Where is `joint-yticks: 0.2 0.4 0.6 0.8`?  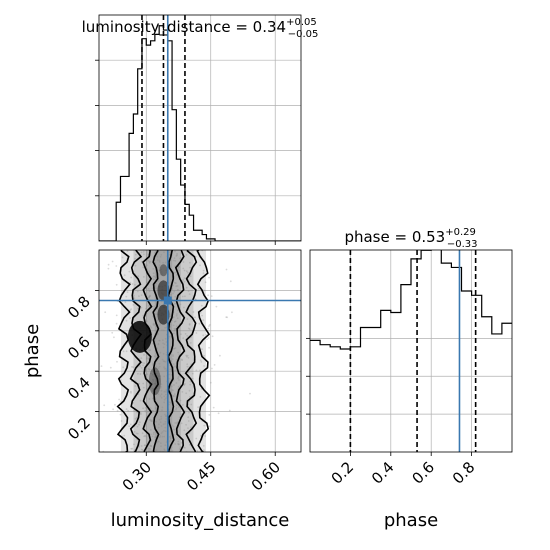 joint-yticks: 0.2 0.4 0.6 0.8 is located at coordinates (81, 366).